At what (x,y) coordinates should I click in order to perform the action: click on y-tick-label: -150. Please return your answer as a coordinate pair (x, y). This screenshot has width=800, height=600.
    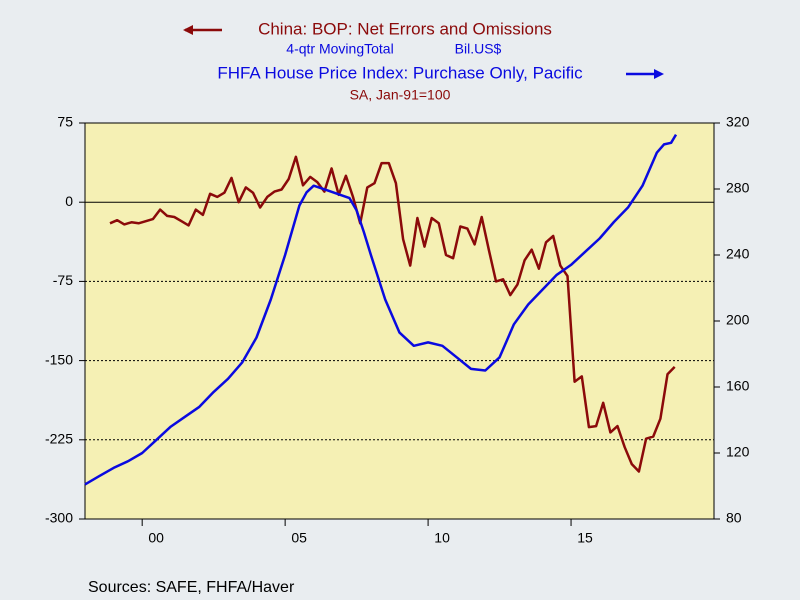
    Looking at the image, I should click on (59, 359).